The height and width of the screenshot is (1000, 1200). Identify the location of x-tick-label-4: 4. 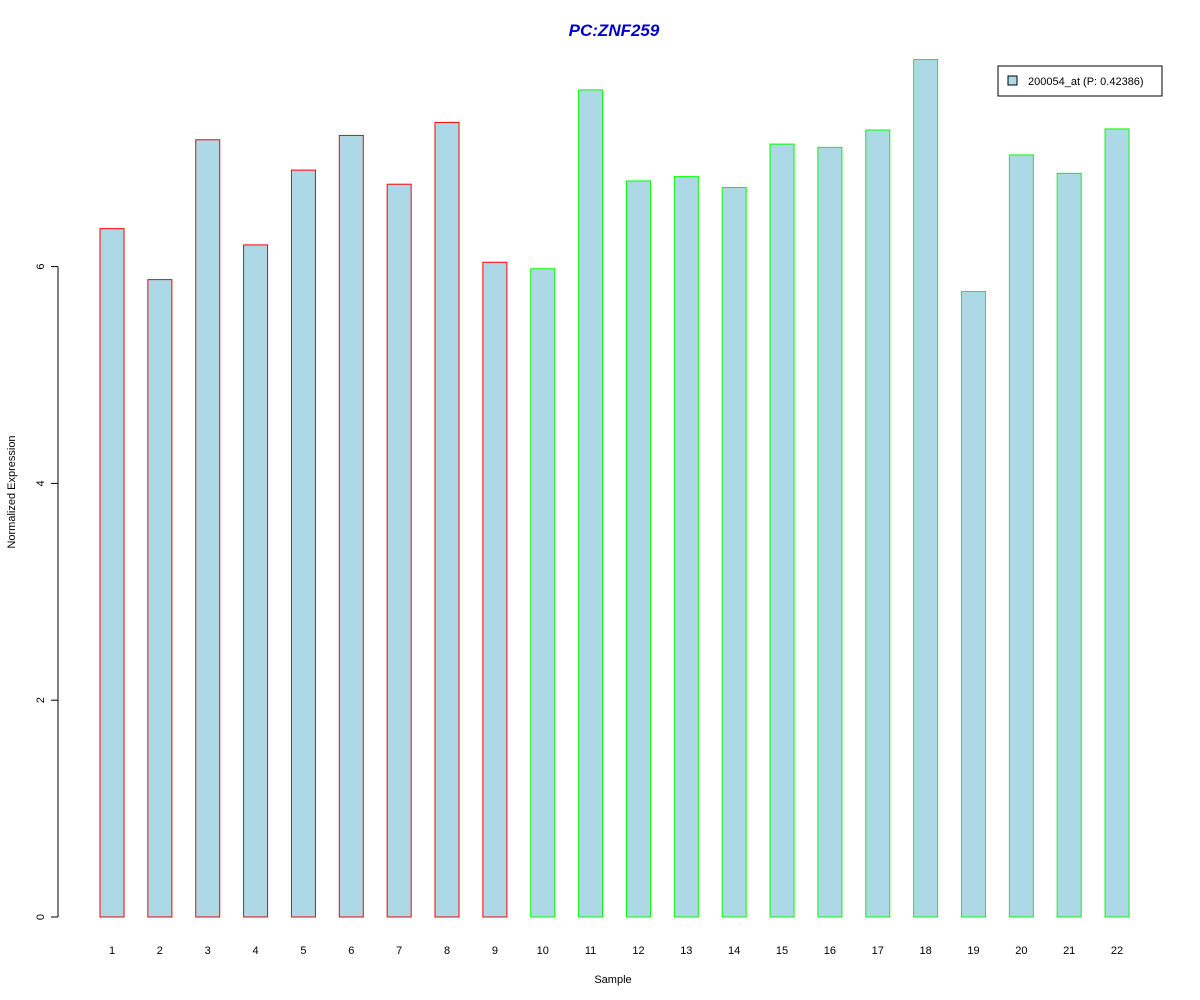
(256, 951).